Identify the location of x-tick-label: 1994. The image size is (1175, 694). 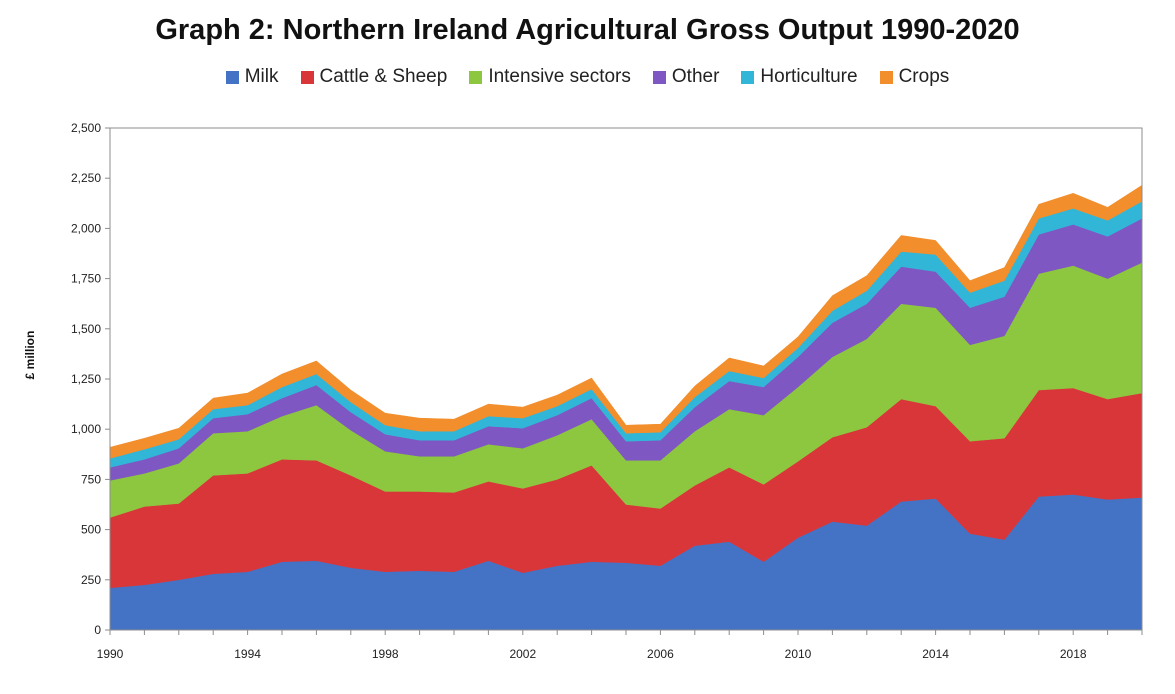
(247, 654).